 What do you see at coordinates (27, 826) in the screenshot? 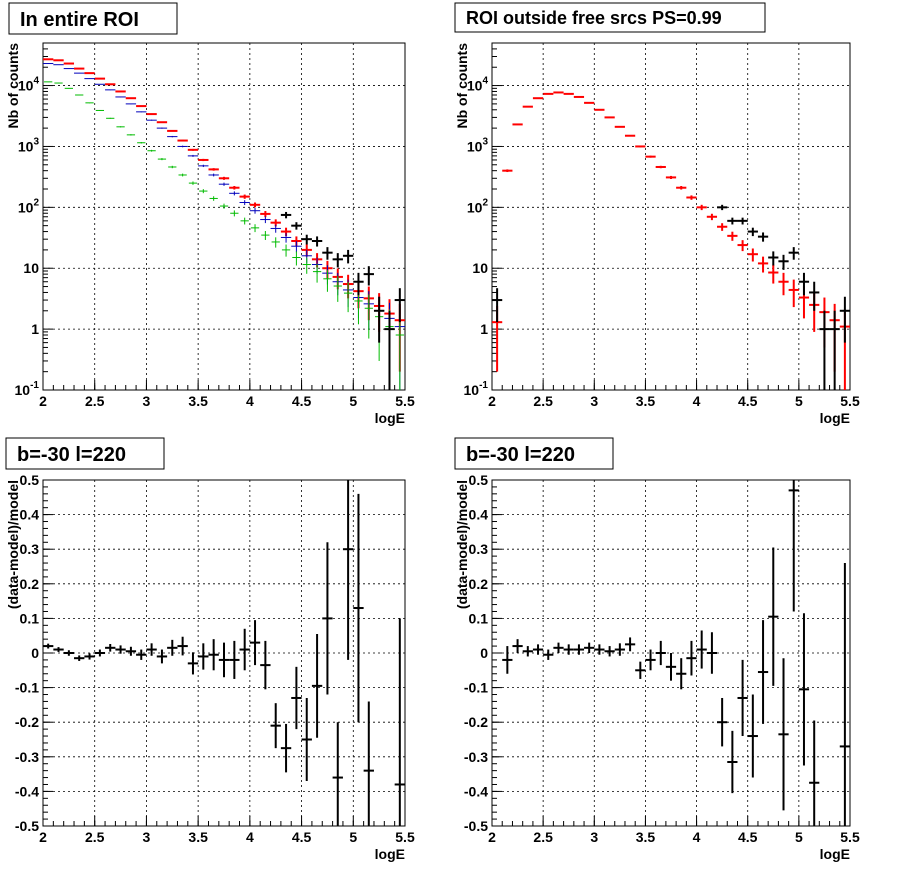
I see `y-tick-label: -0.5` at bounding box center [27, 826].